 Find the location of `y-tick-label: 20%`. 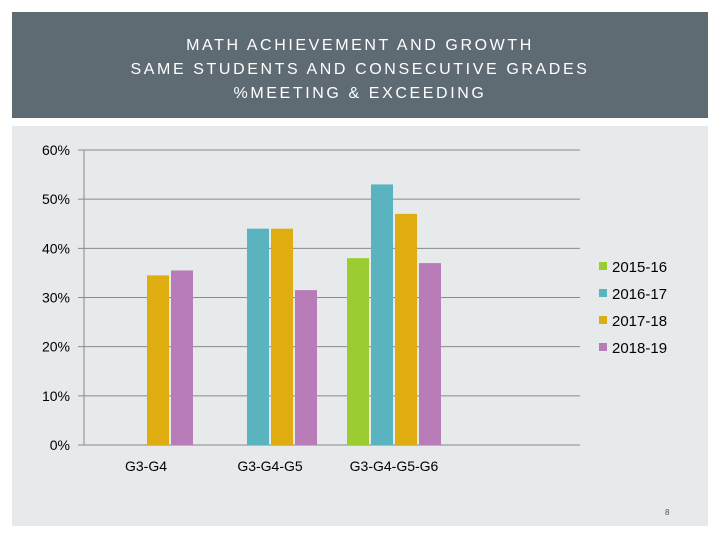

y-tick-label: 20% is located at coordinates (56, 347).